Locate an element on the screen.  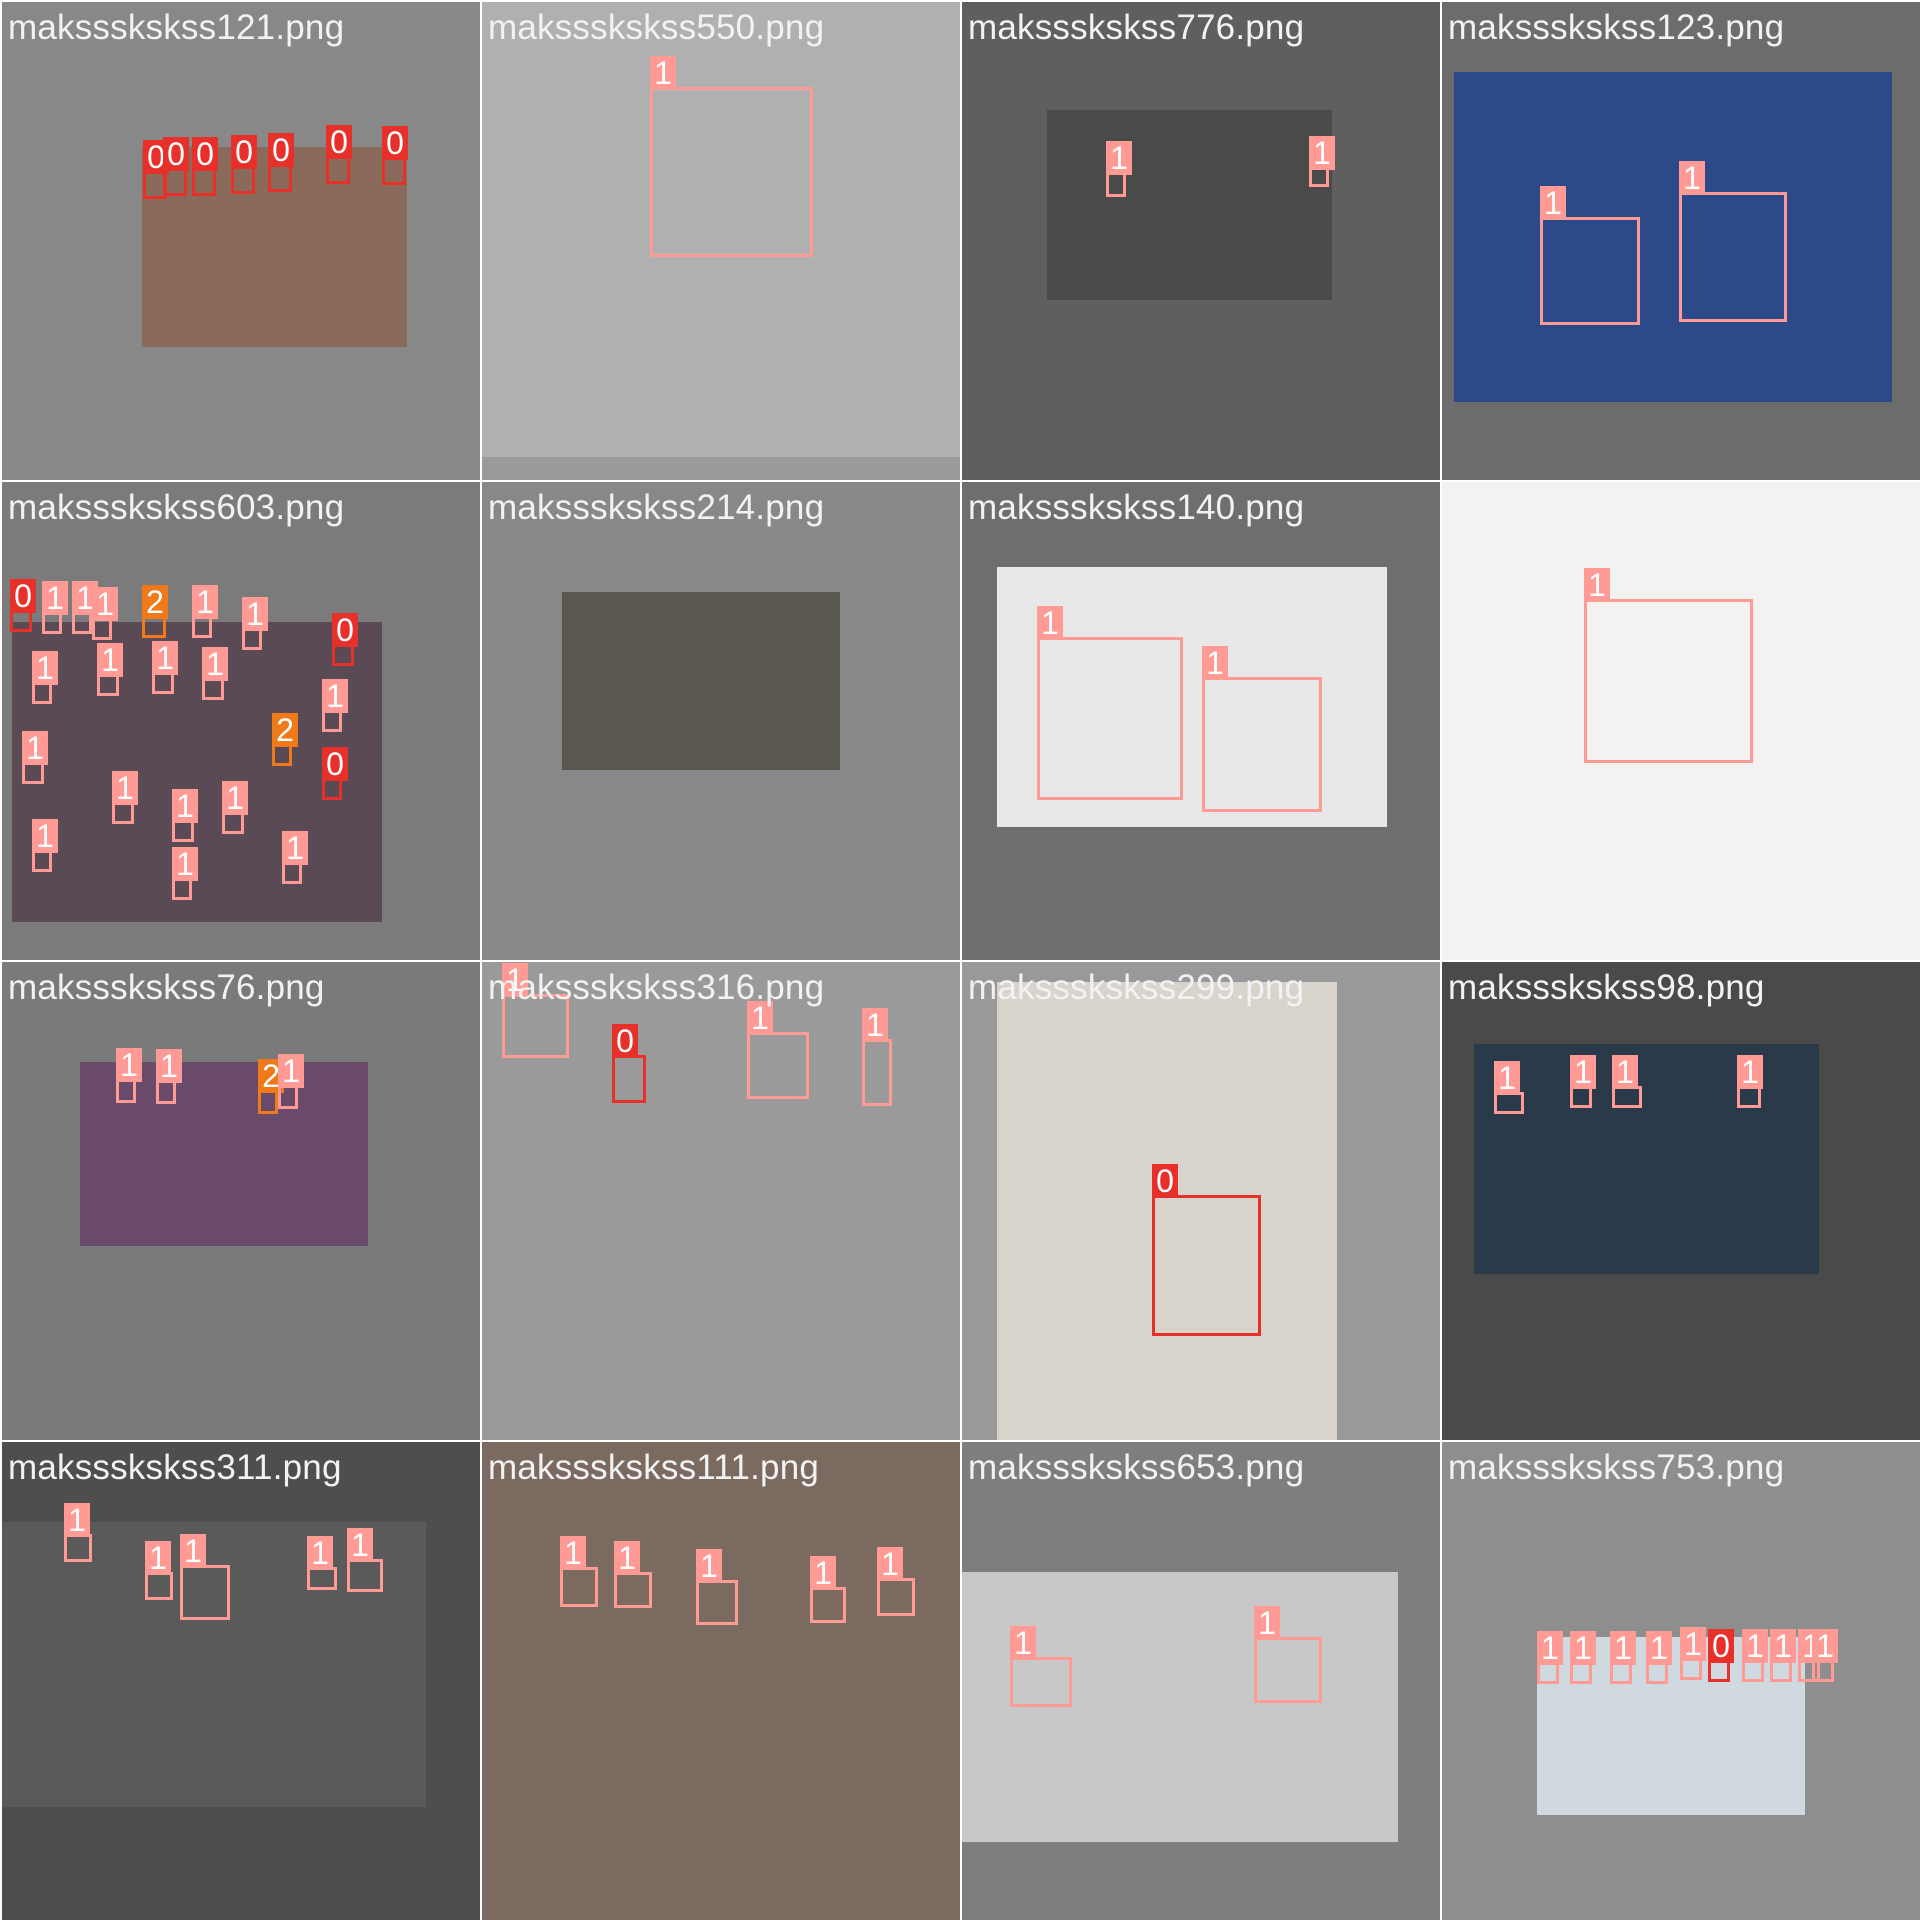
image-tile: 1 0 1 1 makssskskss316.png is located at coordinates (721, 1201).